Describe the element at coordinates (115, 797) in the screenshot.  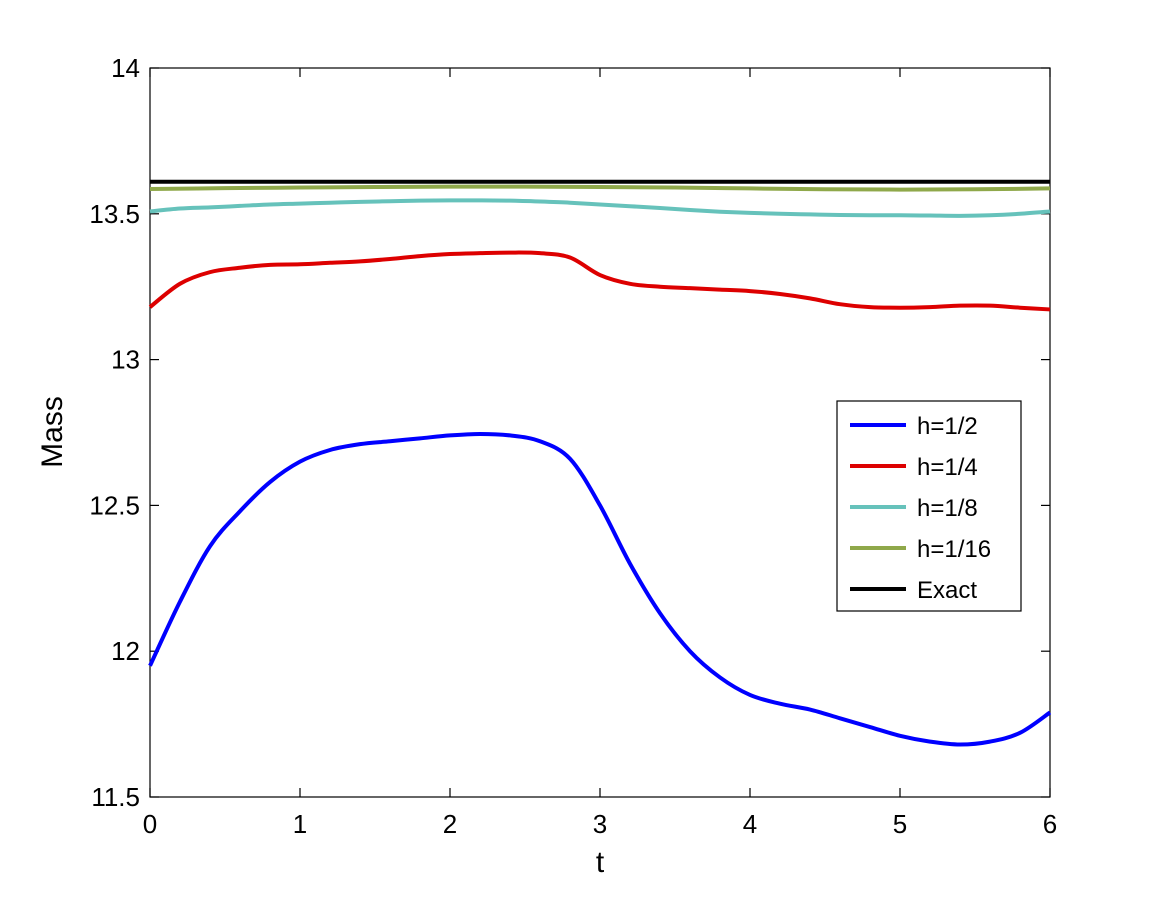
I see `y-tick-label: 11.5` at that location.